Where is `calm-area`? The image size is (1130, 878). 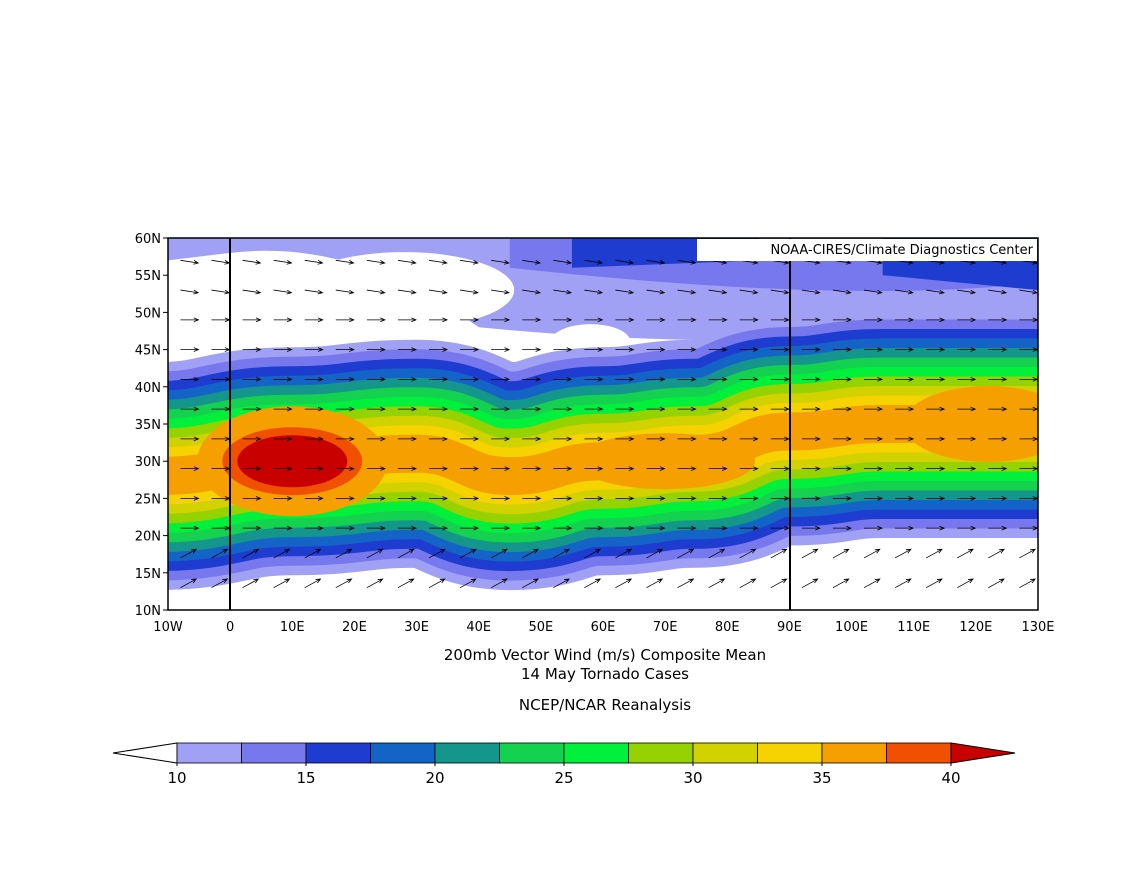
calm-area is located at coordinates (404, 290).